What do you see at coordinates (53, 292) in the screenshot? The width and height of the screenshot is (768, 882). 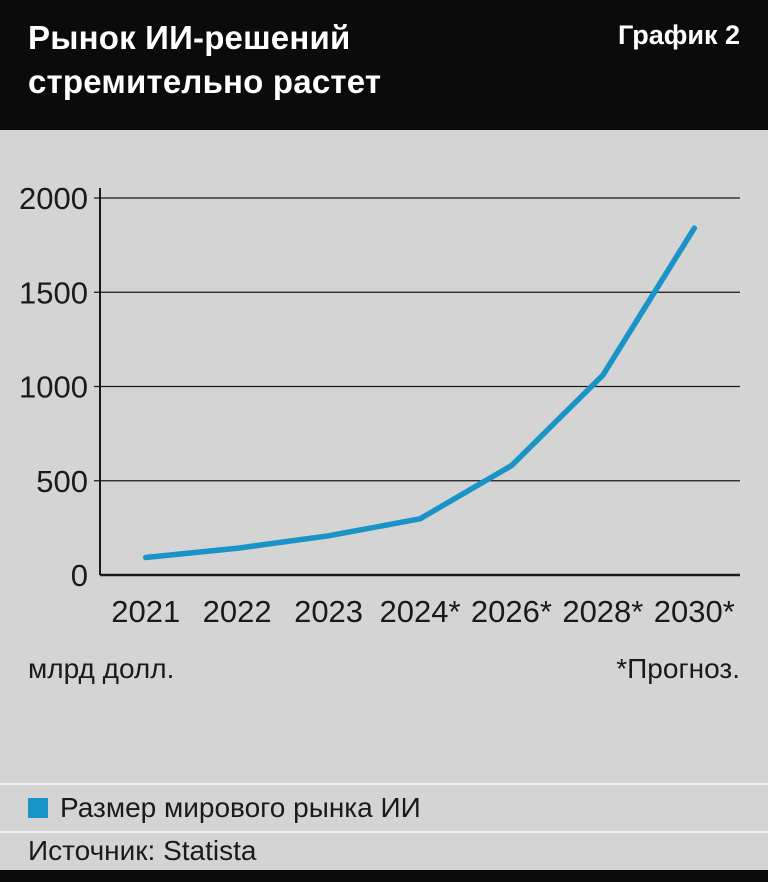 I see `y-tick-label: 1500` at bounding box center [53, 292].